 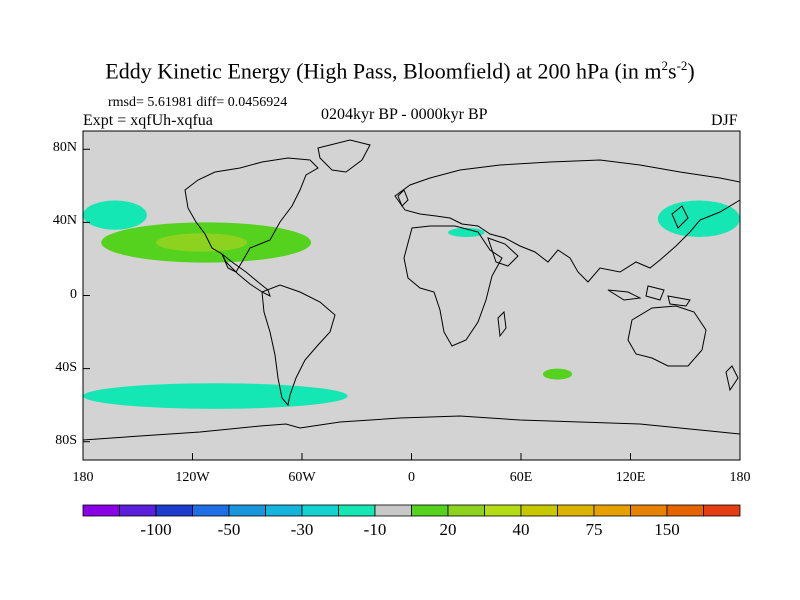 What do you see at coordinates (115, 215) in the screenshot?
I see `anomaly-region-north-pacific-east` at bounding box center [115, 215].